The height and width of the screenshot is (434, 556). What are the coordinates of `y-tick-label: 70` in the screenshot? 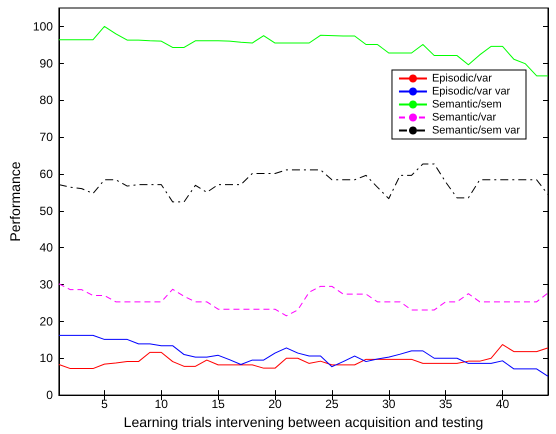 It's located at (47, 137).